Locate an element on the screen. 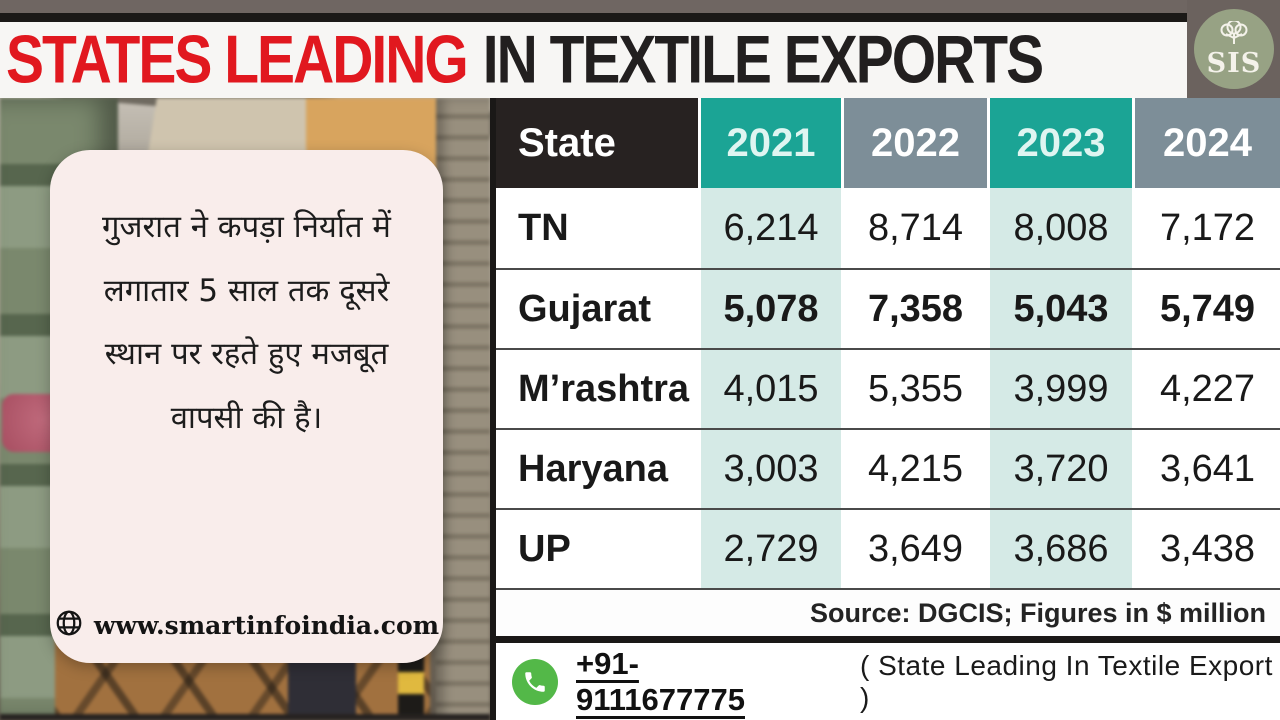  value-2023: 3,720 is located at coordinates (1061, 469).